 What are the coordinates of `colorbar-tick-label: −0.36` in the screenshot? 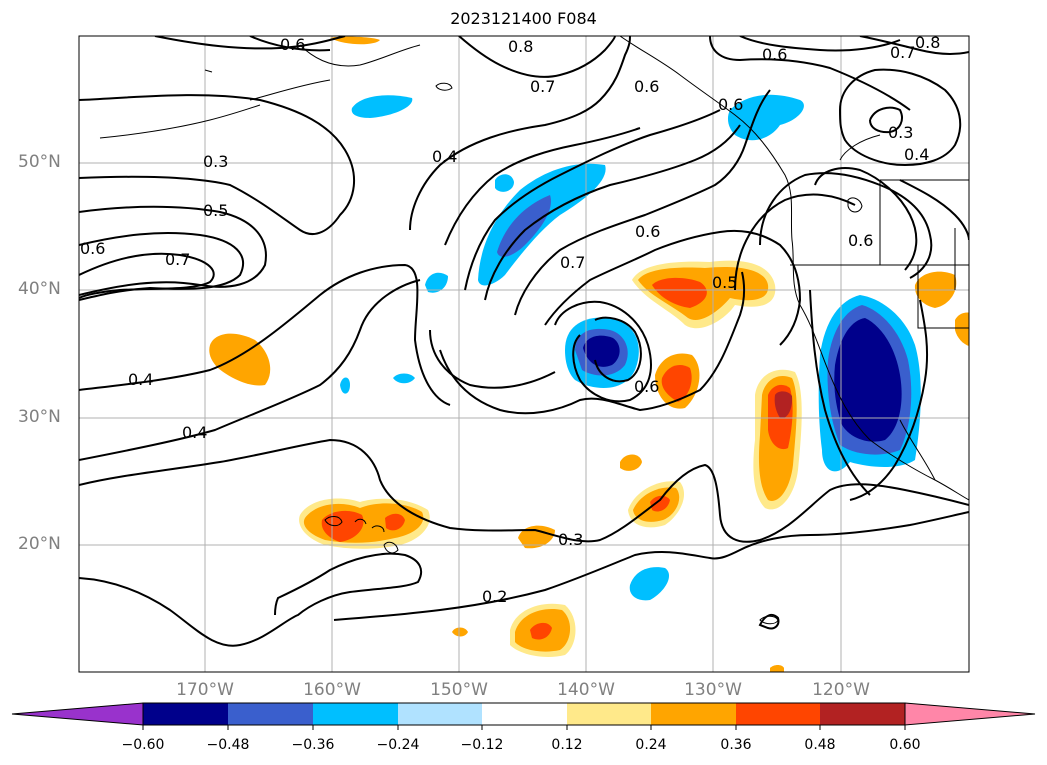 It's located at (313, 745).